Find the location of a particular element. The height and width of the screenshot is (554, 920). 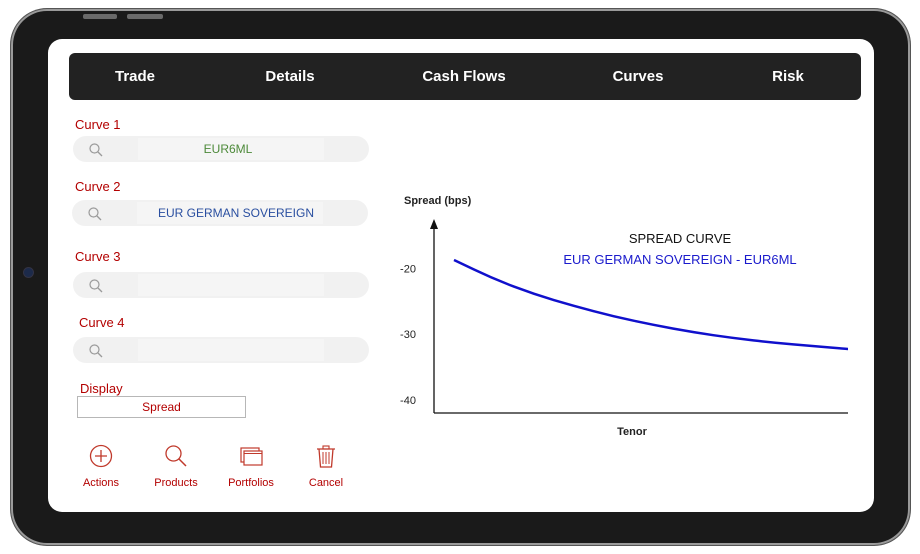

tab-cash-flows: Cash Flows is located at coordinates (463, 76).